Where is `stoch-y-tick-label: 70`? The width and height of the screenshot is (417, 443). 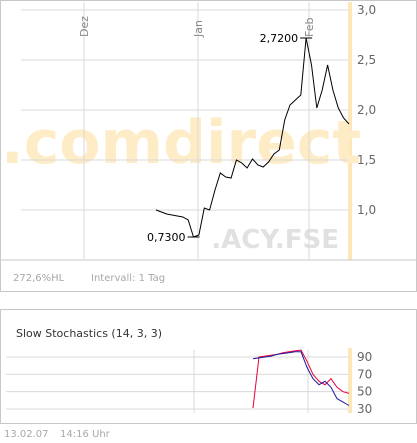 stoch-y-tick-label: 70 is located at coordinates (364, 374).